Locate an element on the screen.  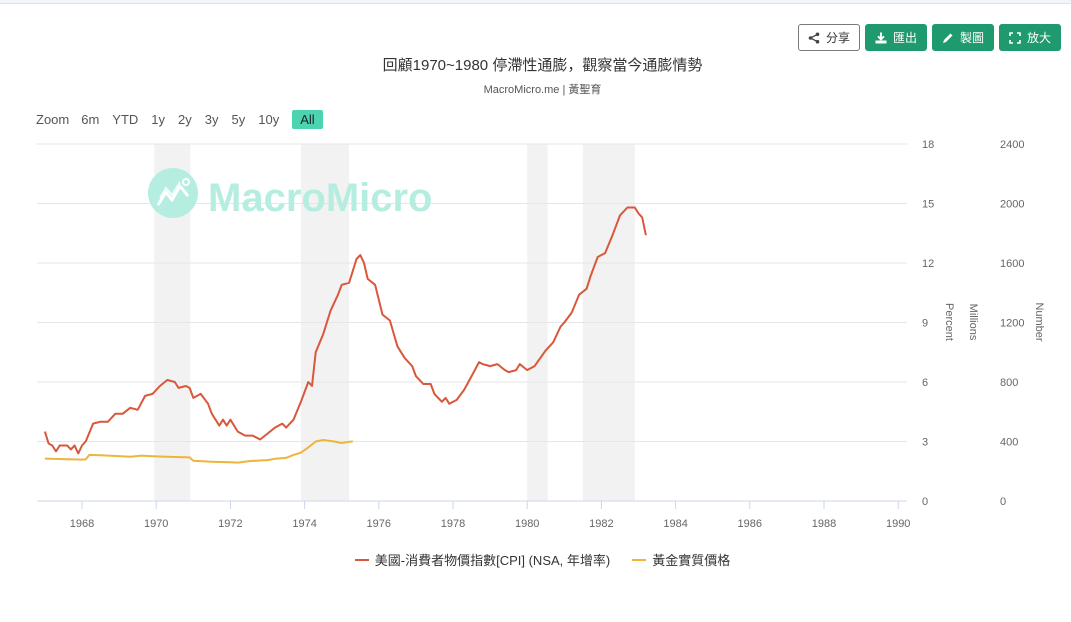
x-tick-label: 1974 is located at coordinates (304, 524).